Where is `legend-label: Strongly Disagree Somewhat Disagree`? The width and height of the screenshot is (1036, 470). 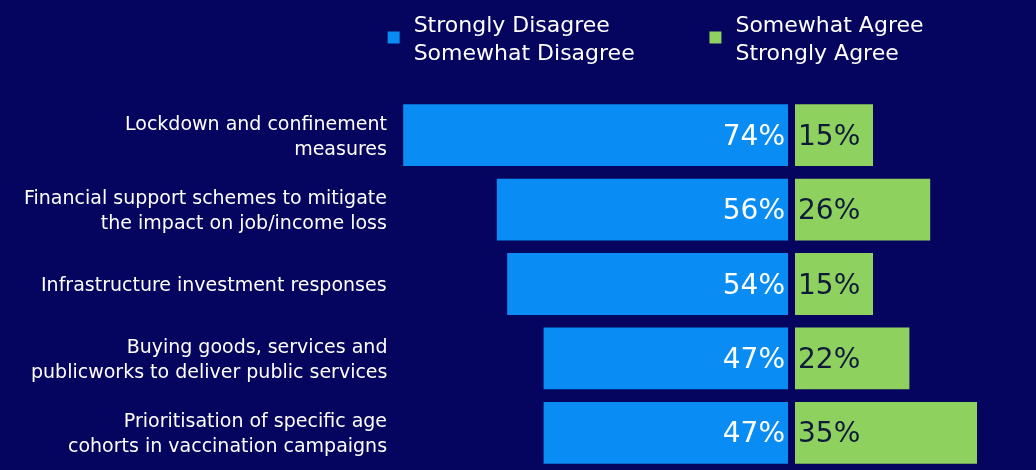
legend-label: Strongly Disagree Somewhat Disagree is located at coordinates (524, 38).